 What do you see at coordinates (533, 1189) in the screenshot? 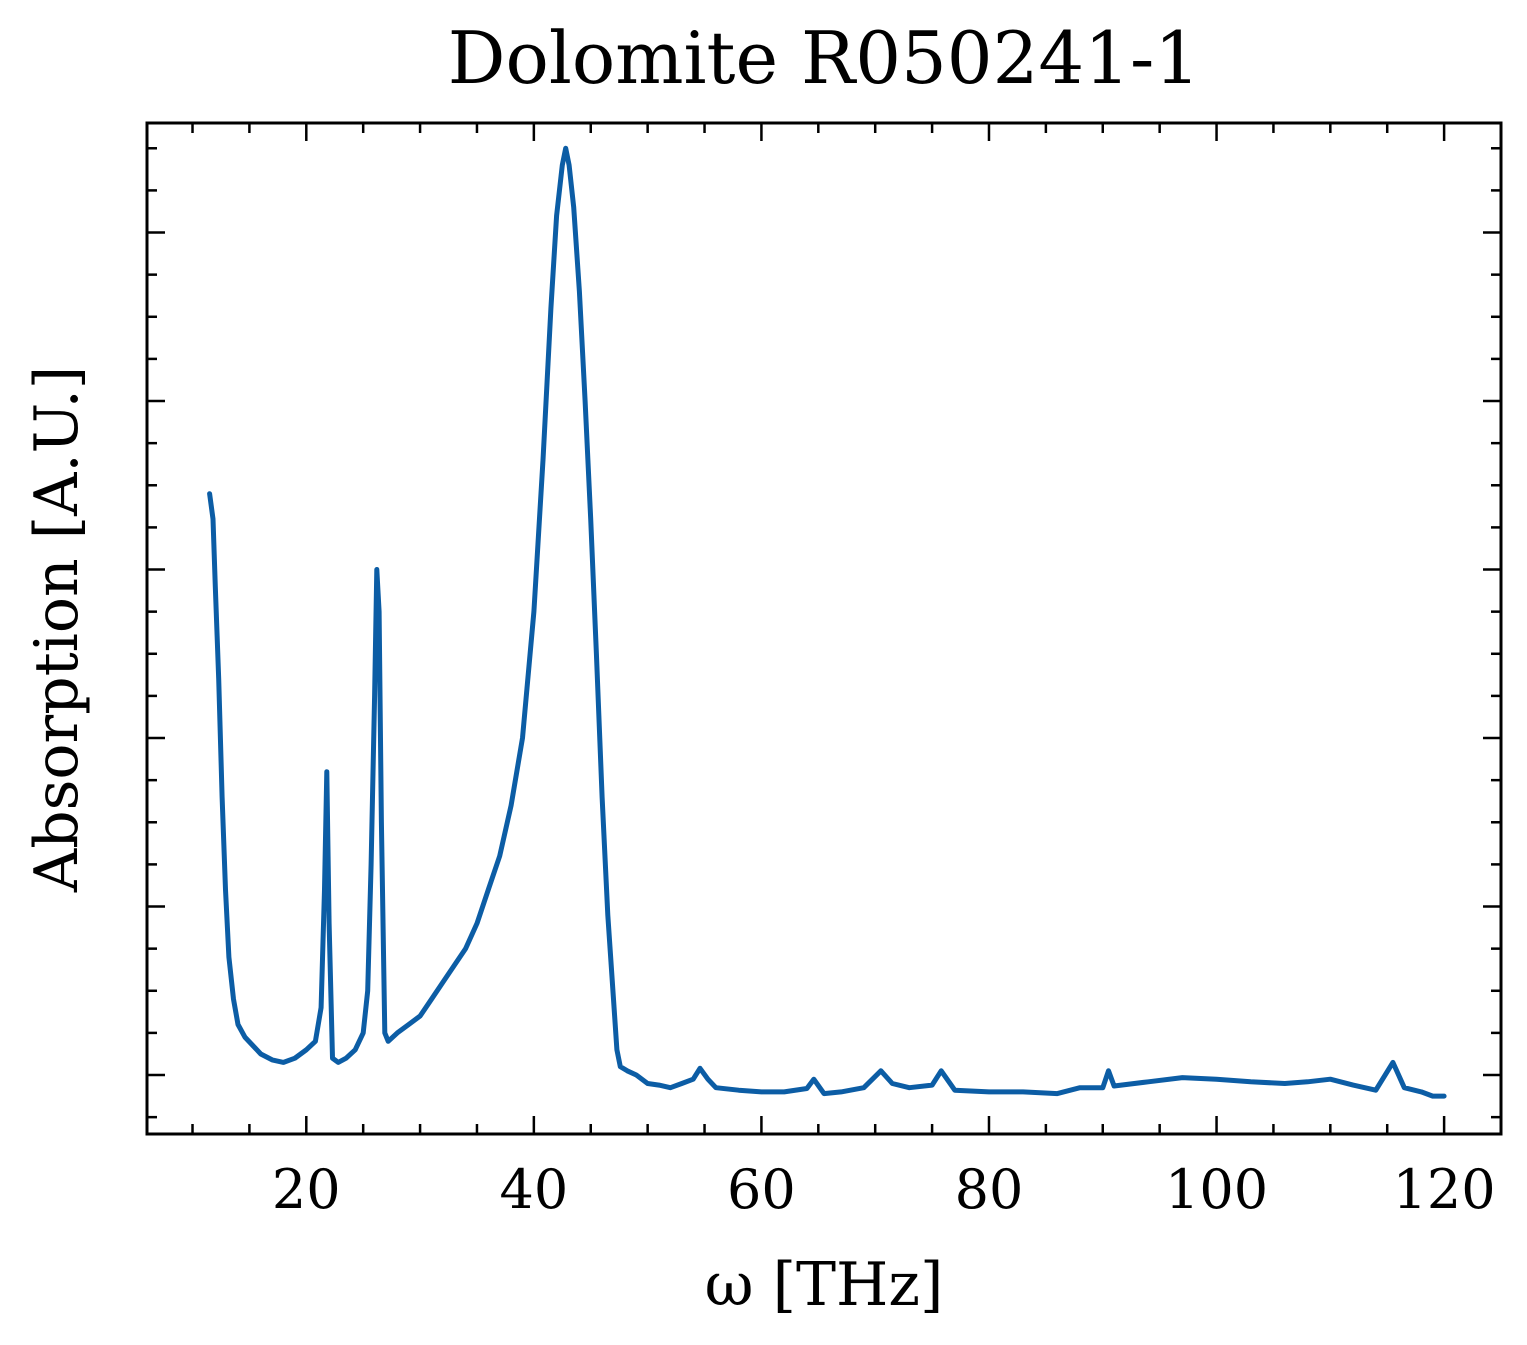
I see `x-tick-label: 40` at bounding box center [533, 1189].